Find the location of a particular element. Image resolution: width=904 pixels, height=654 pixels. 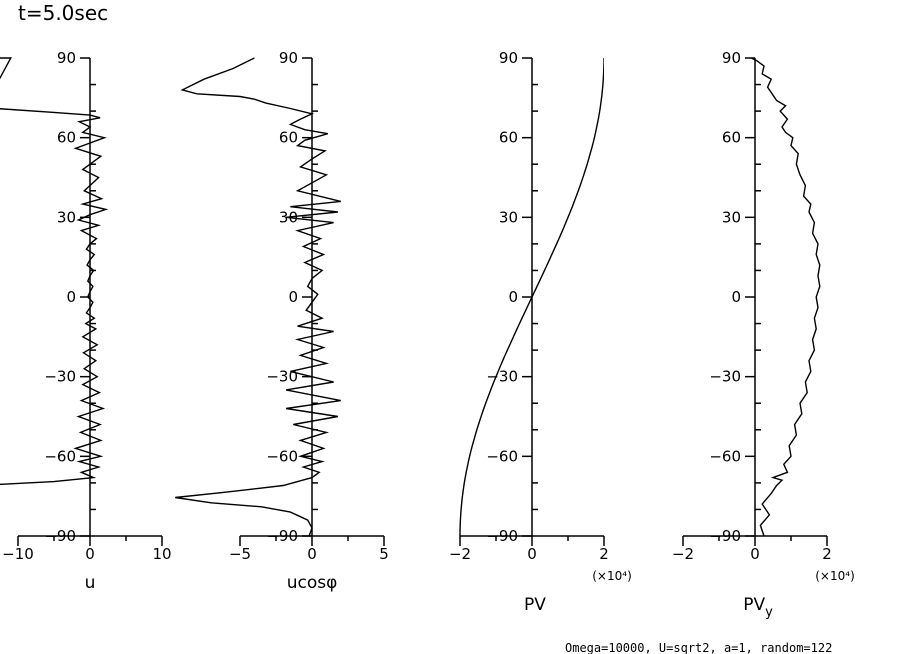

x-axis-label: PV is located at coordinates (535, 605).